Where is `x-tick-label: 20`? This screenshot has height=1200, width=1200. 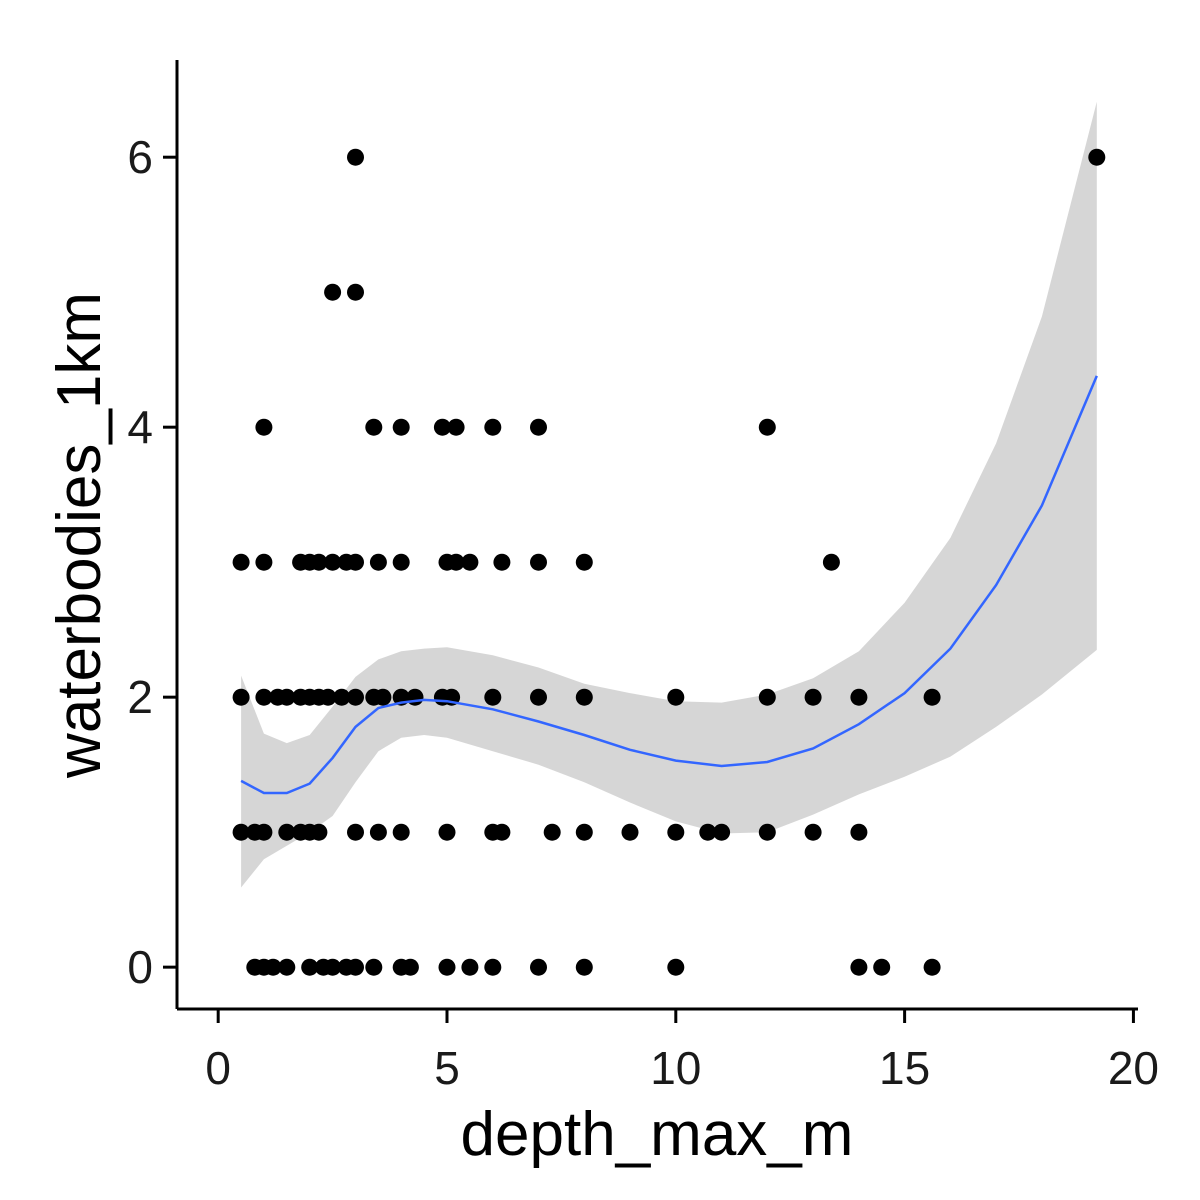 x-tick-label: 20 is located at coordinates (1133, 1068).